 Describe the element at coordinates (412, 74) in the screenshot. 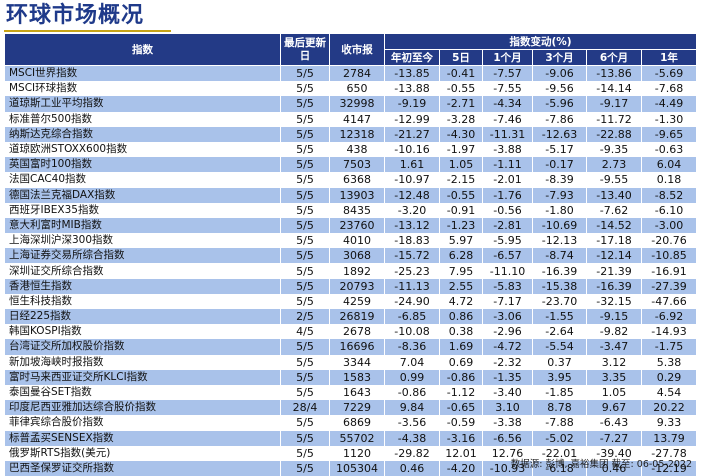

I see `change-ytd-cell: -13.85` at that location.